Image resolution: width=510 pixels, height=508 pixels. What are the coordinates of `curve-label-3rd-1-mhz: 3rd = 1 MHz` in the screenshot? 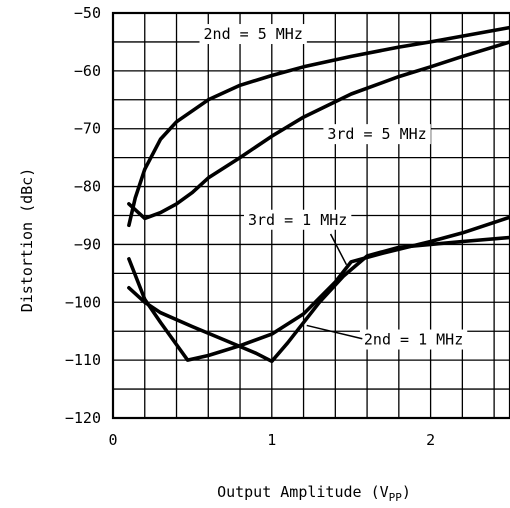 It's located at (297, 219).